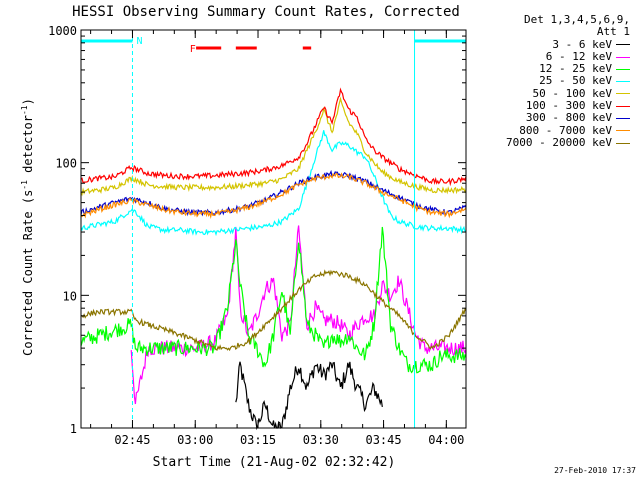 This screenshot has width=640, height=480. What do you see at coordinates (575, 81) in the screenshot?
I see `legend-label-3: 25 - 50 keV` at bounding box center [575, 81].